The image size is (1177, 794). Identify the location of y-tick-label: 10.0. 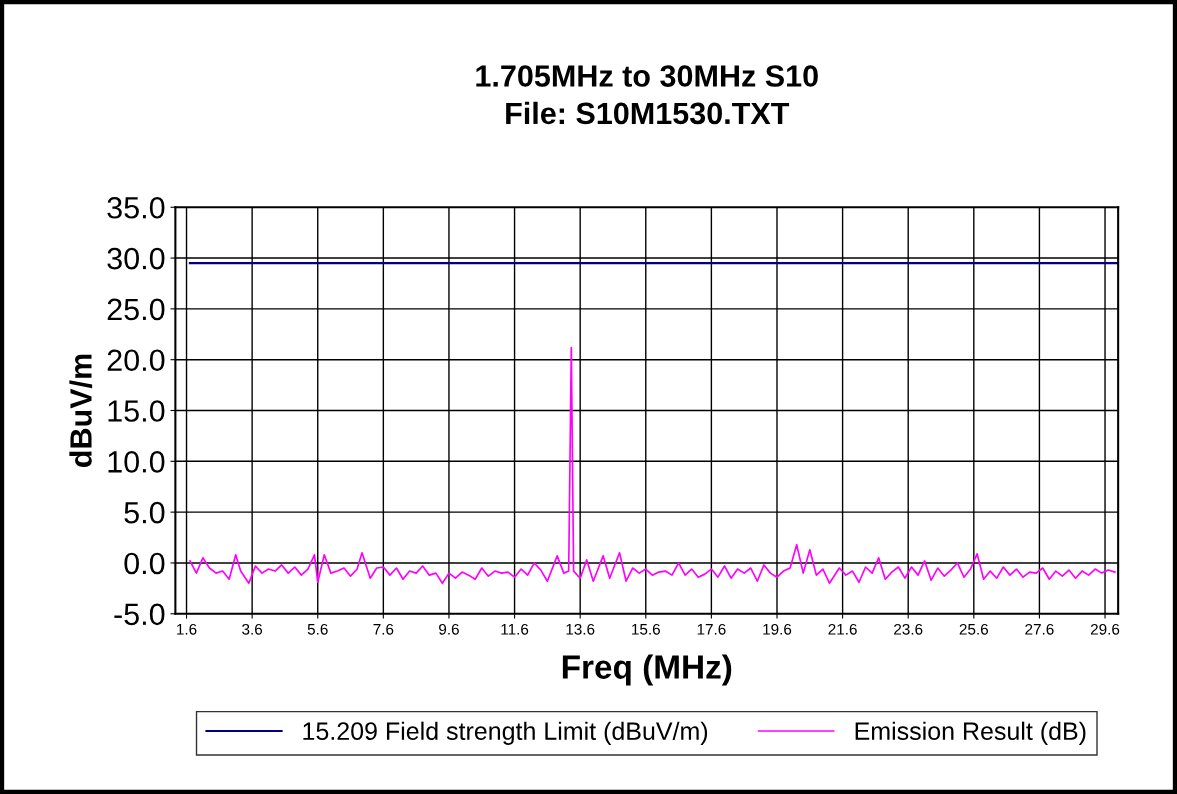
(136, 462).